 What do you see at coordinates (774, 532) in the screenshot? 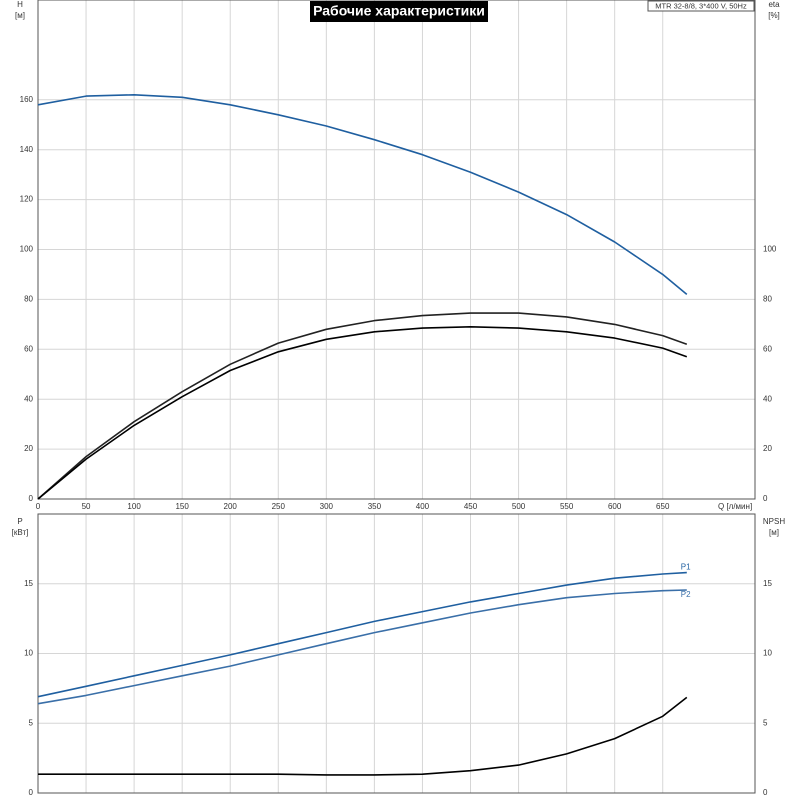
I see `y2-axis-label: [м]` at bounding box center [774, 532].